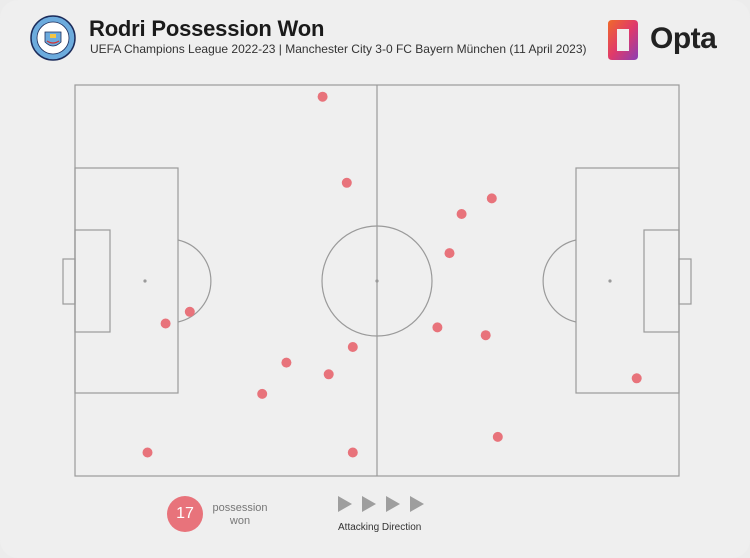 The width and height of the screenshot is (750, 558). What do you see at coordinates (380, 527) in the screenshot?
I see `attacking-direction-label: Attacking Direction` at bounding box center [380, 527].